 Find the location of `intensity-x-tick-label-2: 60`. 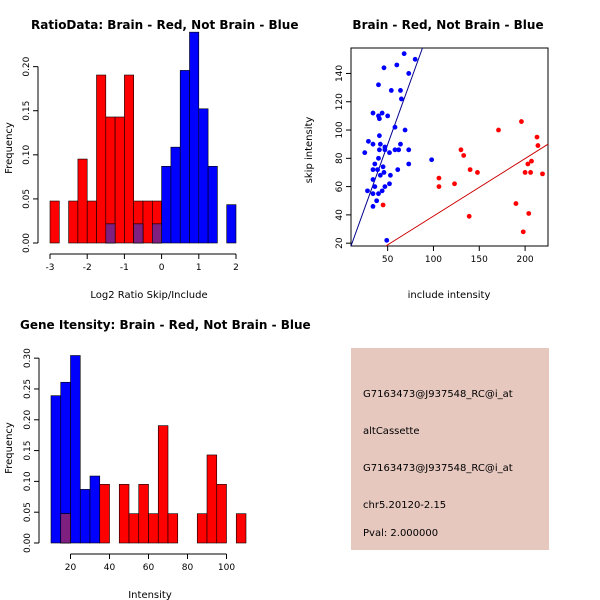

intensity-x-tick-label-2: 60 is located at coordinates (149, 568).